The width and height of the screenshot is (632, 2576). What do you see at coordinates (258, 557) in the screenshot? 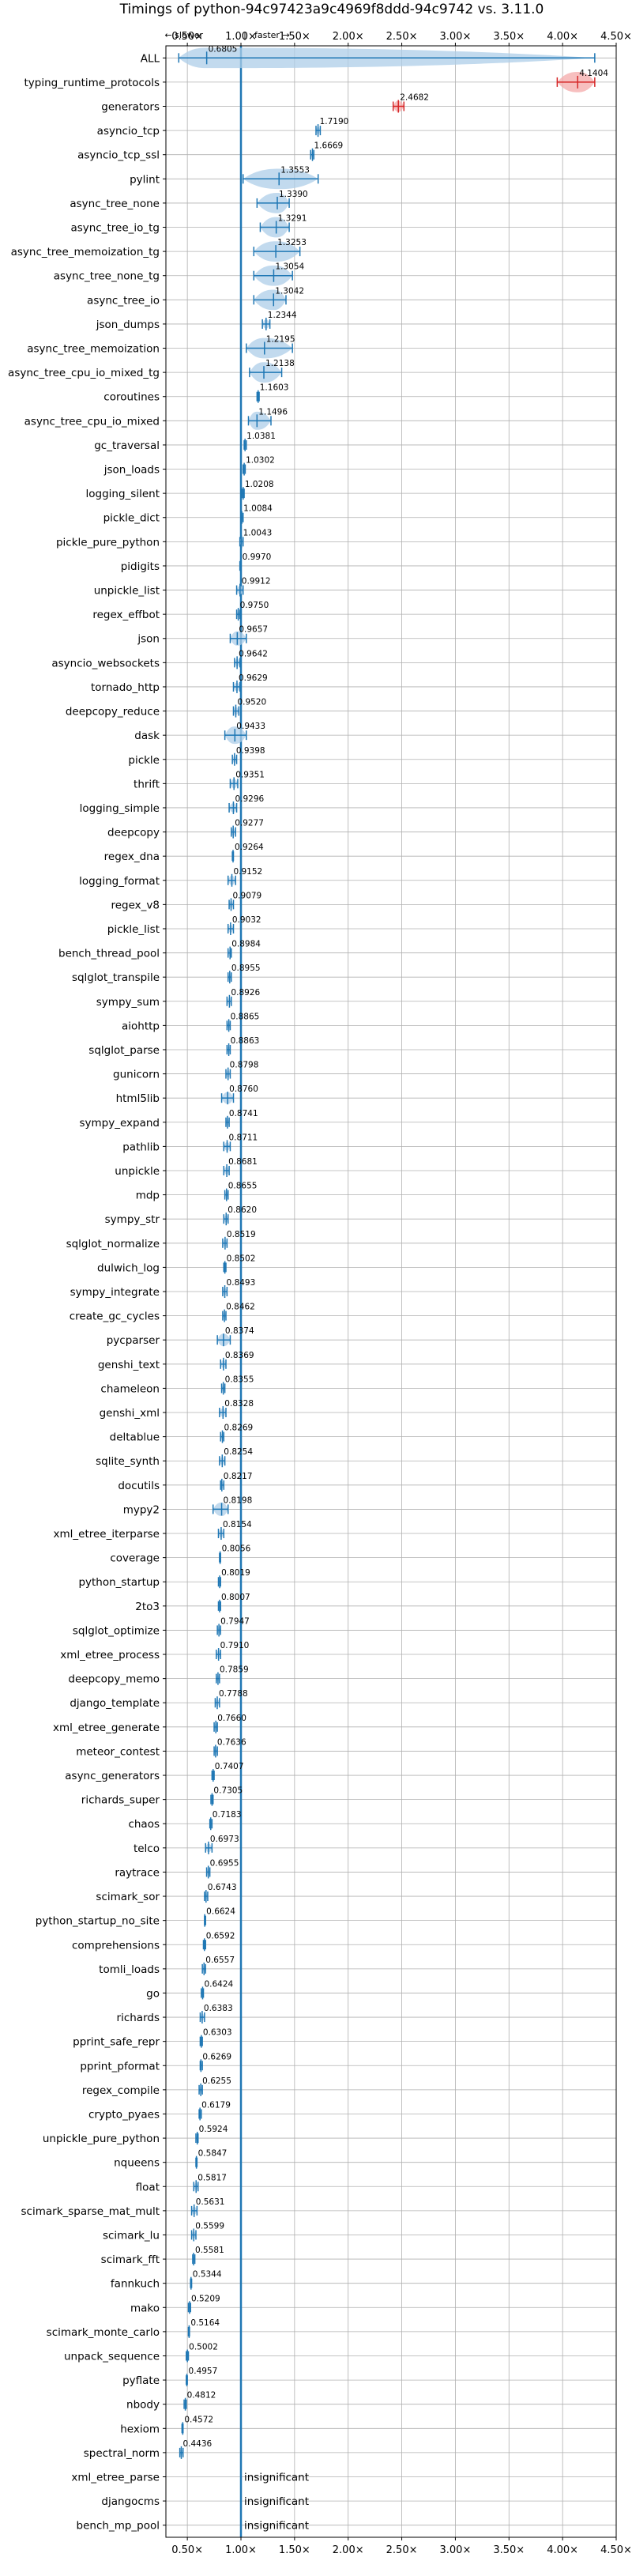
I see `value-label: 0.9970` at bounding box center [258, 557].